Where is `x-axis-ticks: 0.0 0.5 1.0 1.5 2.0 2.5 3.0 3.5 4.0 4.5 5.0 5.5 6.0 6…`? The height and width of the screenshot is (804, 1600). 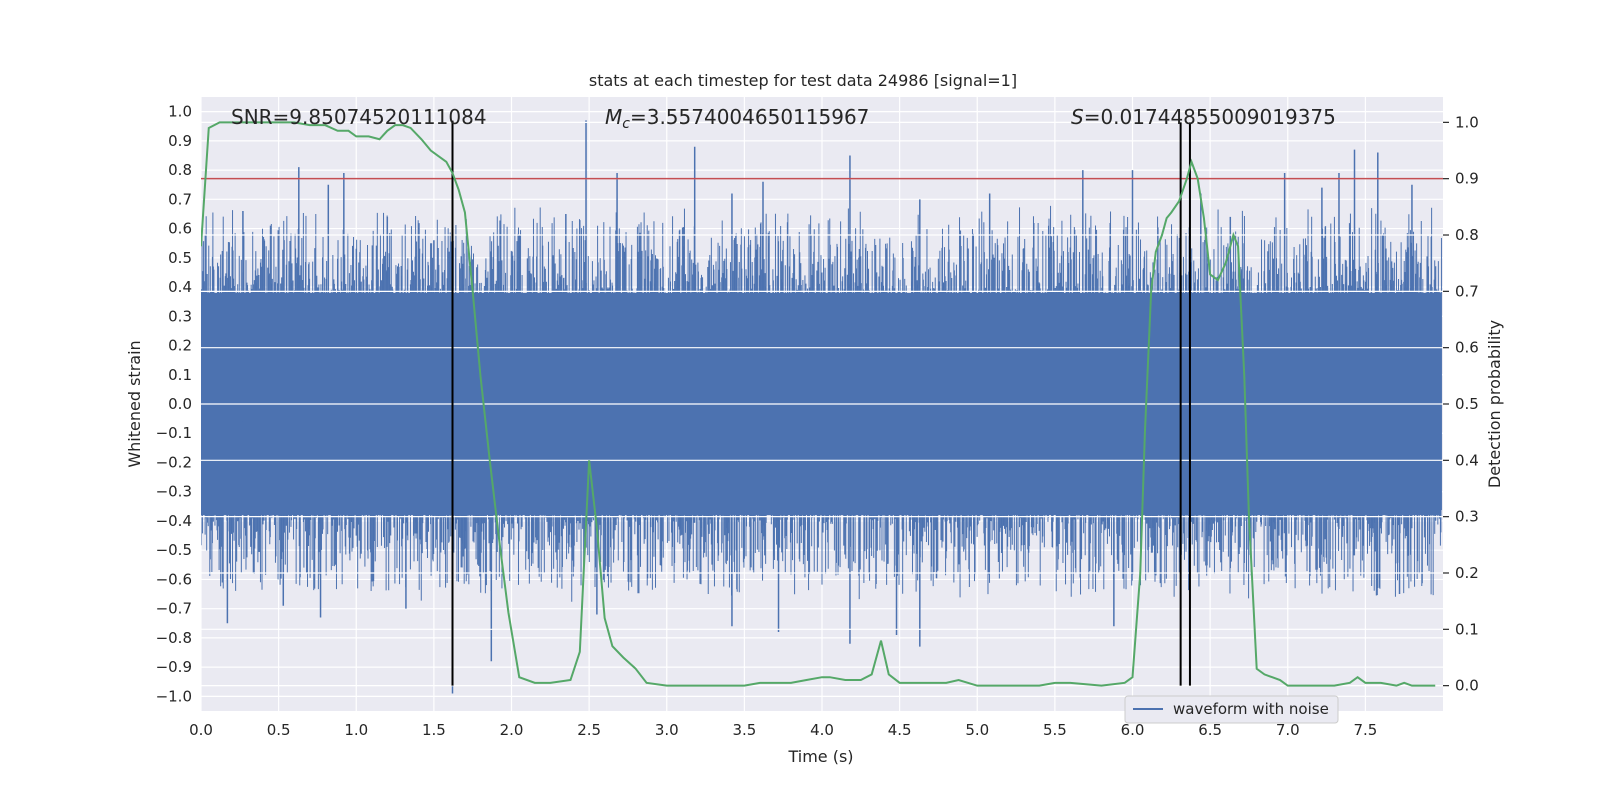 x-axis-ticks: 0.0 0.5 1.0 1.5 2.0 2.5 3.0 3.5 4.0 4.5 5.0 5.5 6.0 6… is located at coordinates (783, 730).